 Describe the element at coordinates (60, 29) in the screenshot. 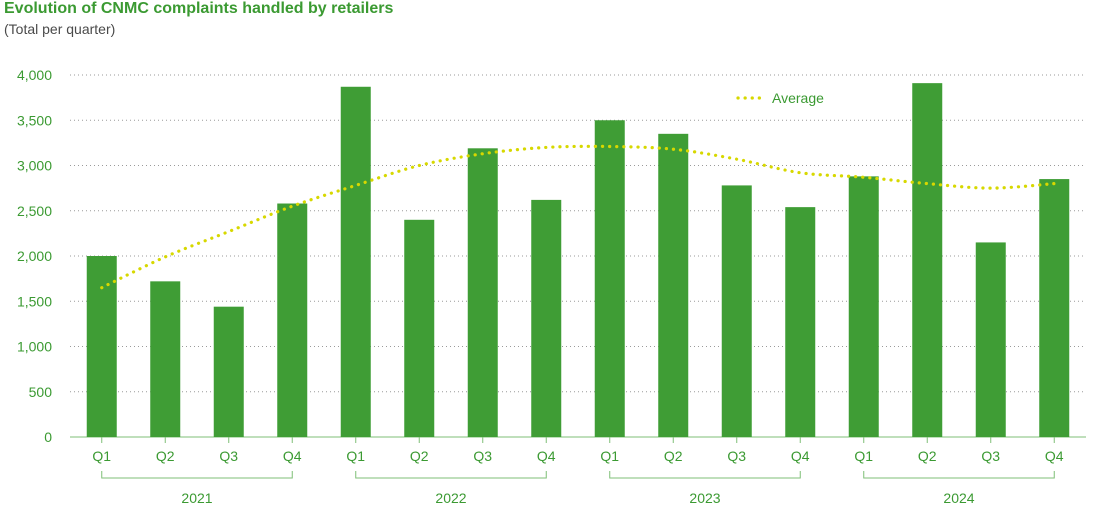

I see `chart-subtitle: (Total per quarter)` at that location.